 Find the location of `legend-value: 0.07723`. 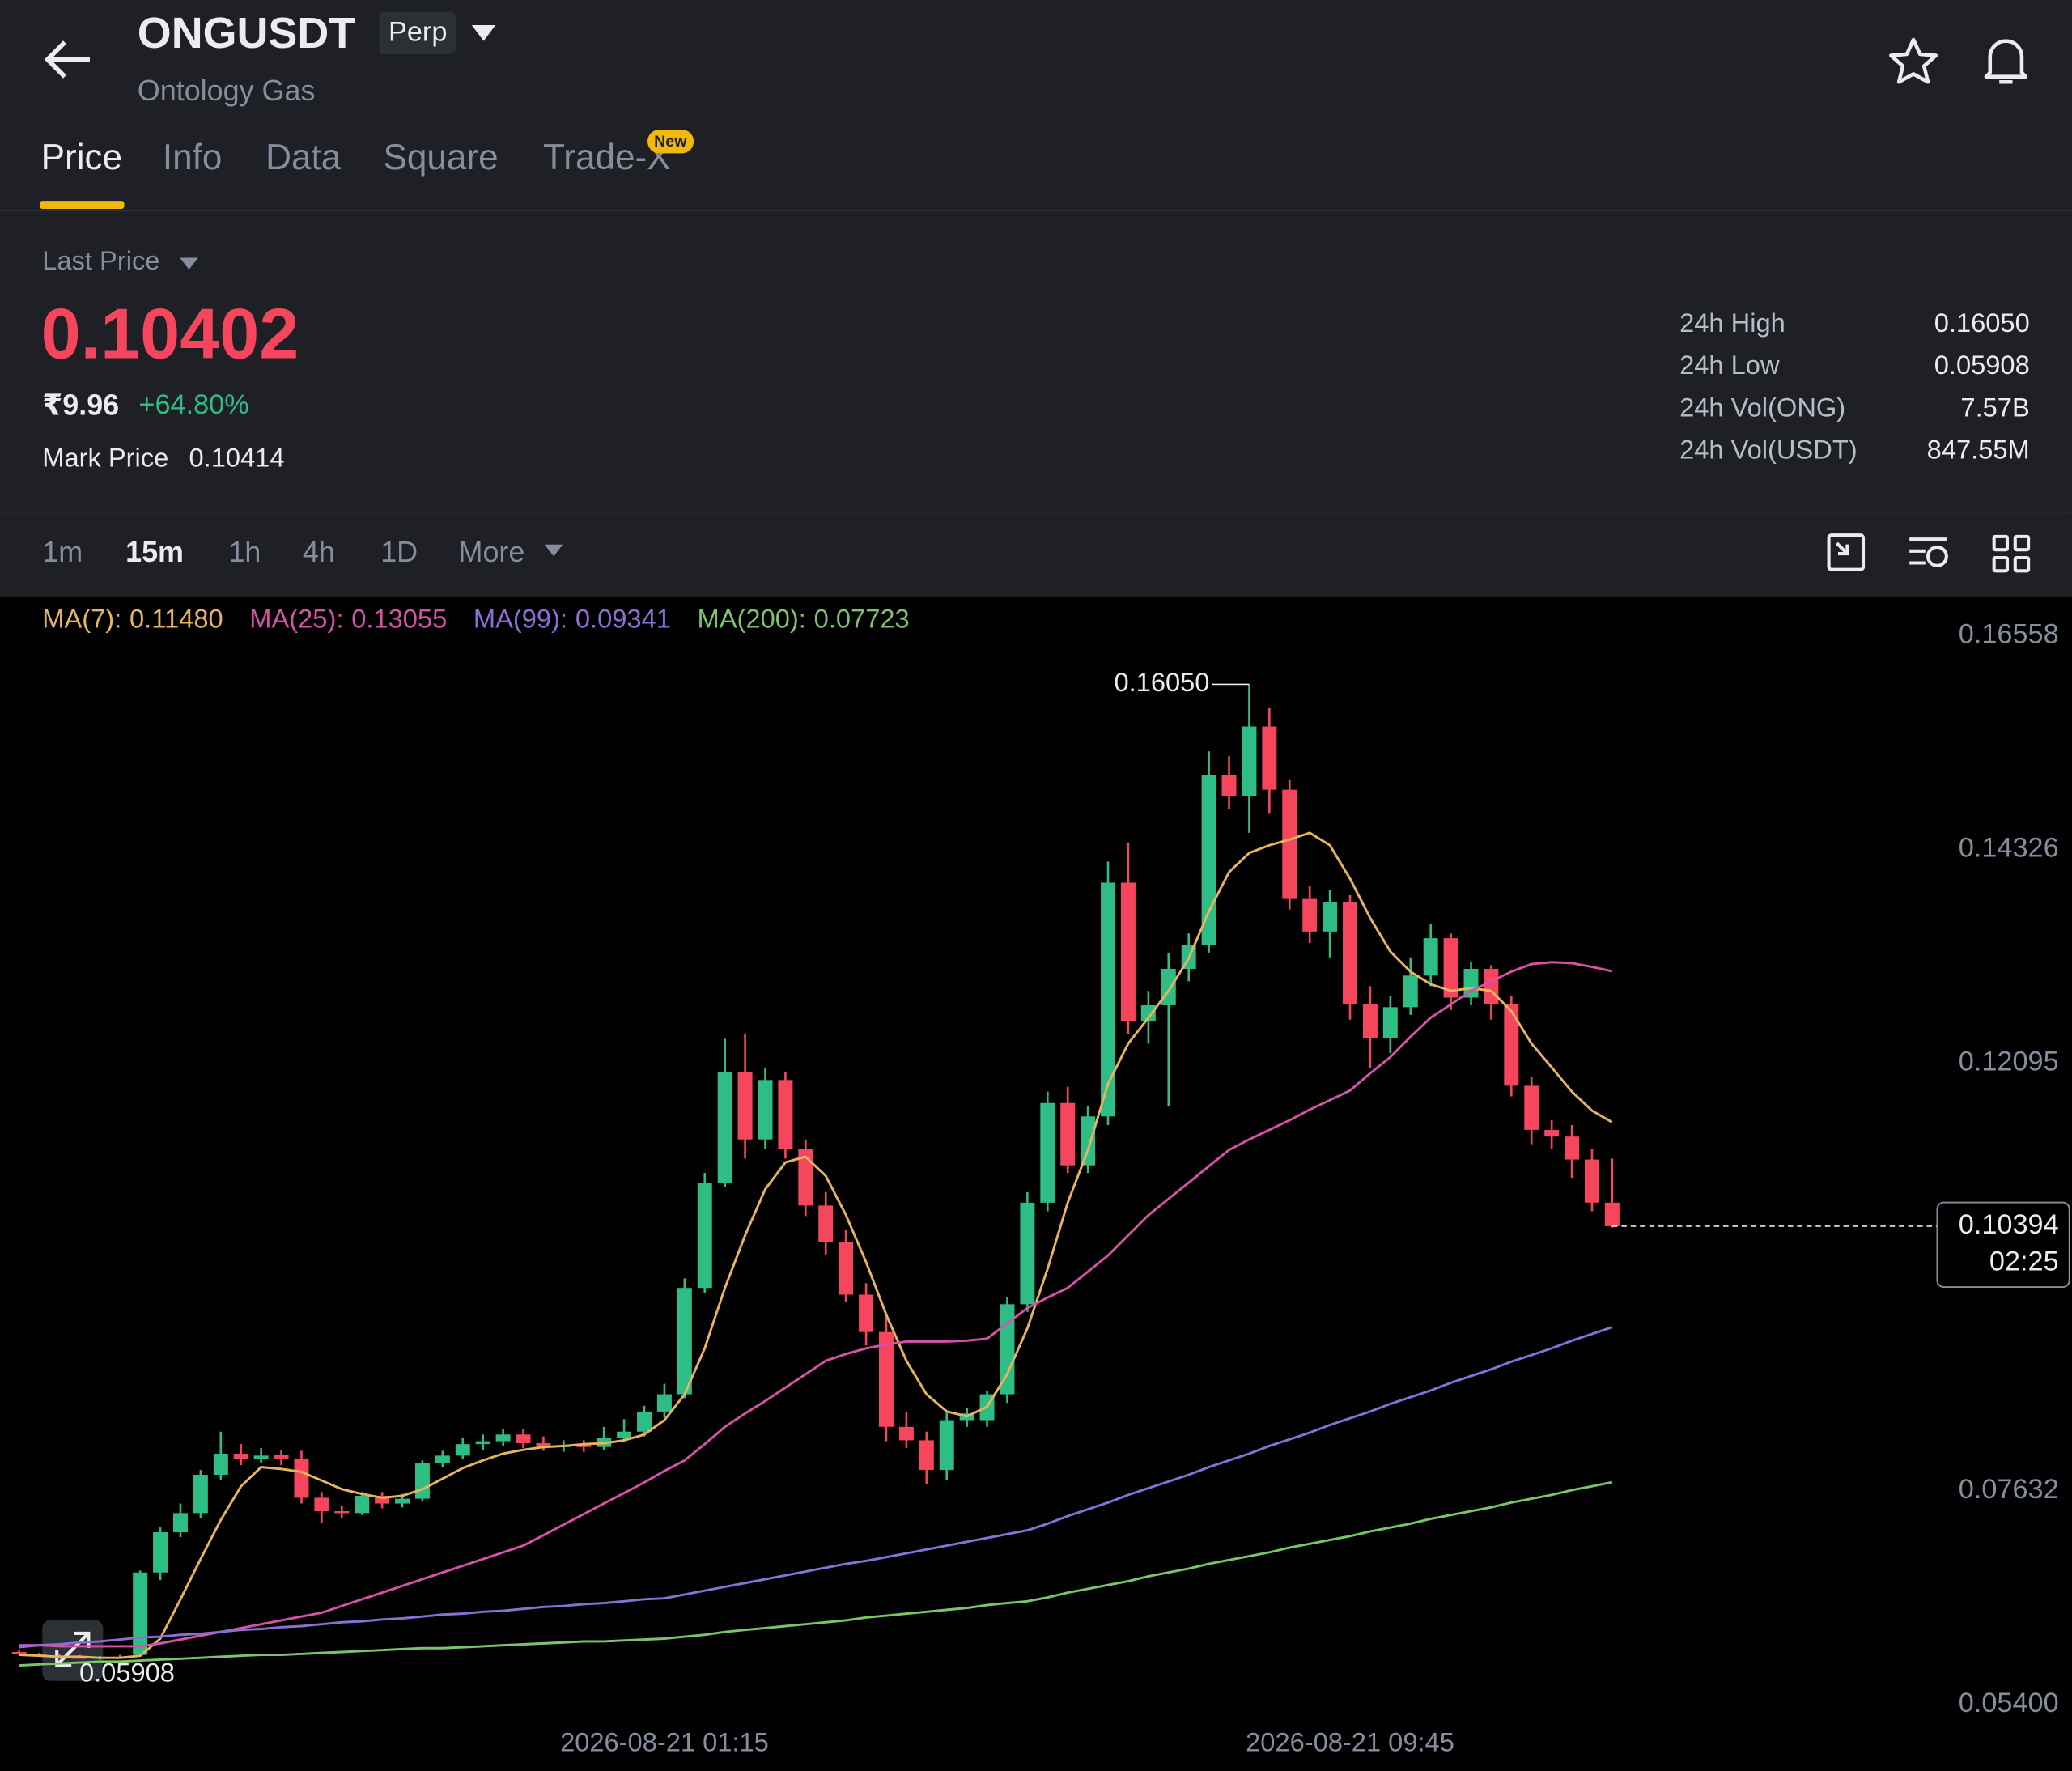

legend-value: 0.07723 is located at coordinates (861, 620).